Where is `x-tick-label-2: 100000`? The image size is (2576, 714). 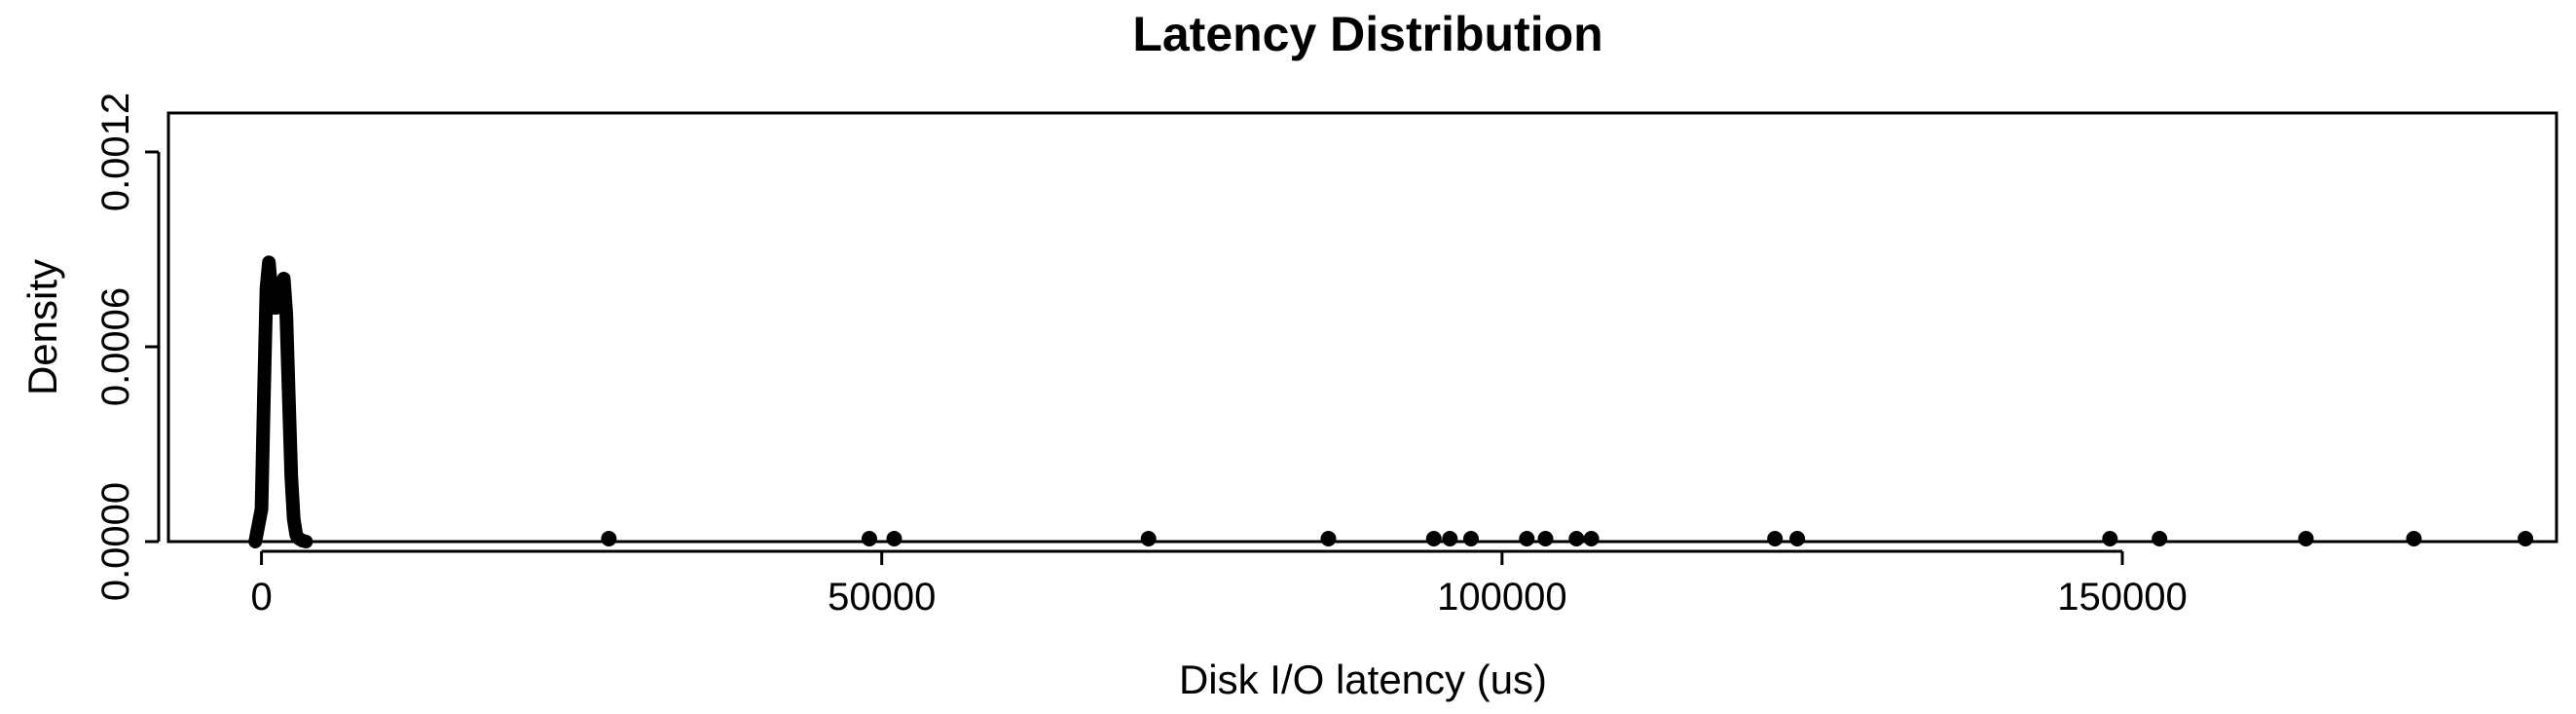 x-tick-label-2: 100000 is located at coordinates (1501, 597).